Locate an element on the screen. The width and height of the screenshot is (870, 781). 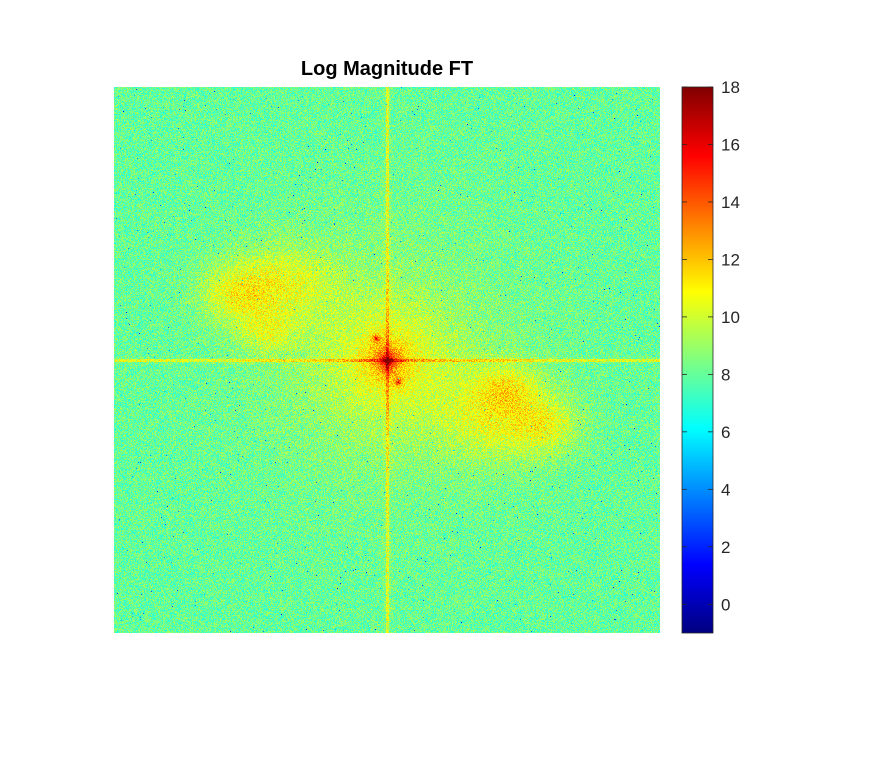
colorbar-tick-label: 0 is located at coordinates (725, 604).